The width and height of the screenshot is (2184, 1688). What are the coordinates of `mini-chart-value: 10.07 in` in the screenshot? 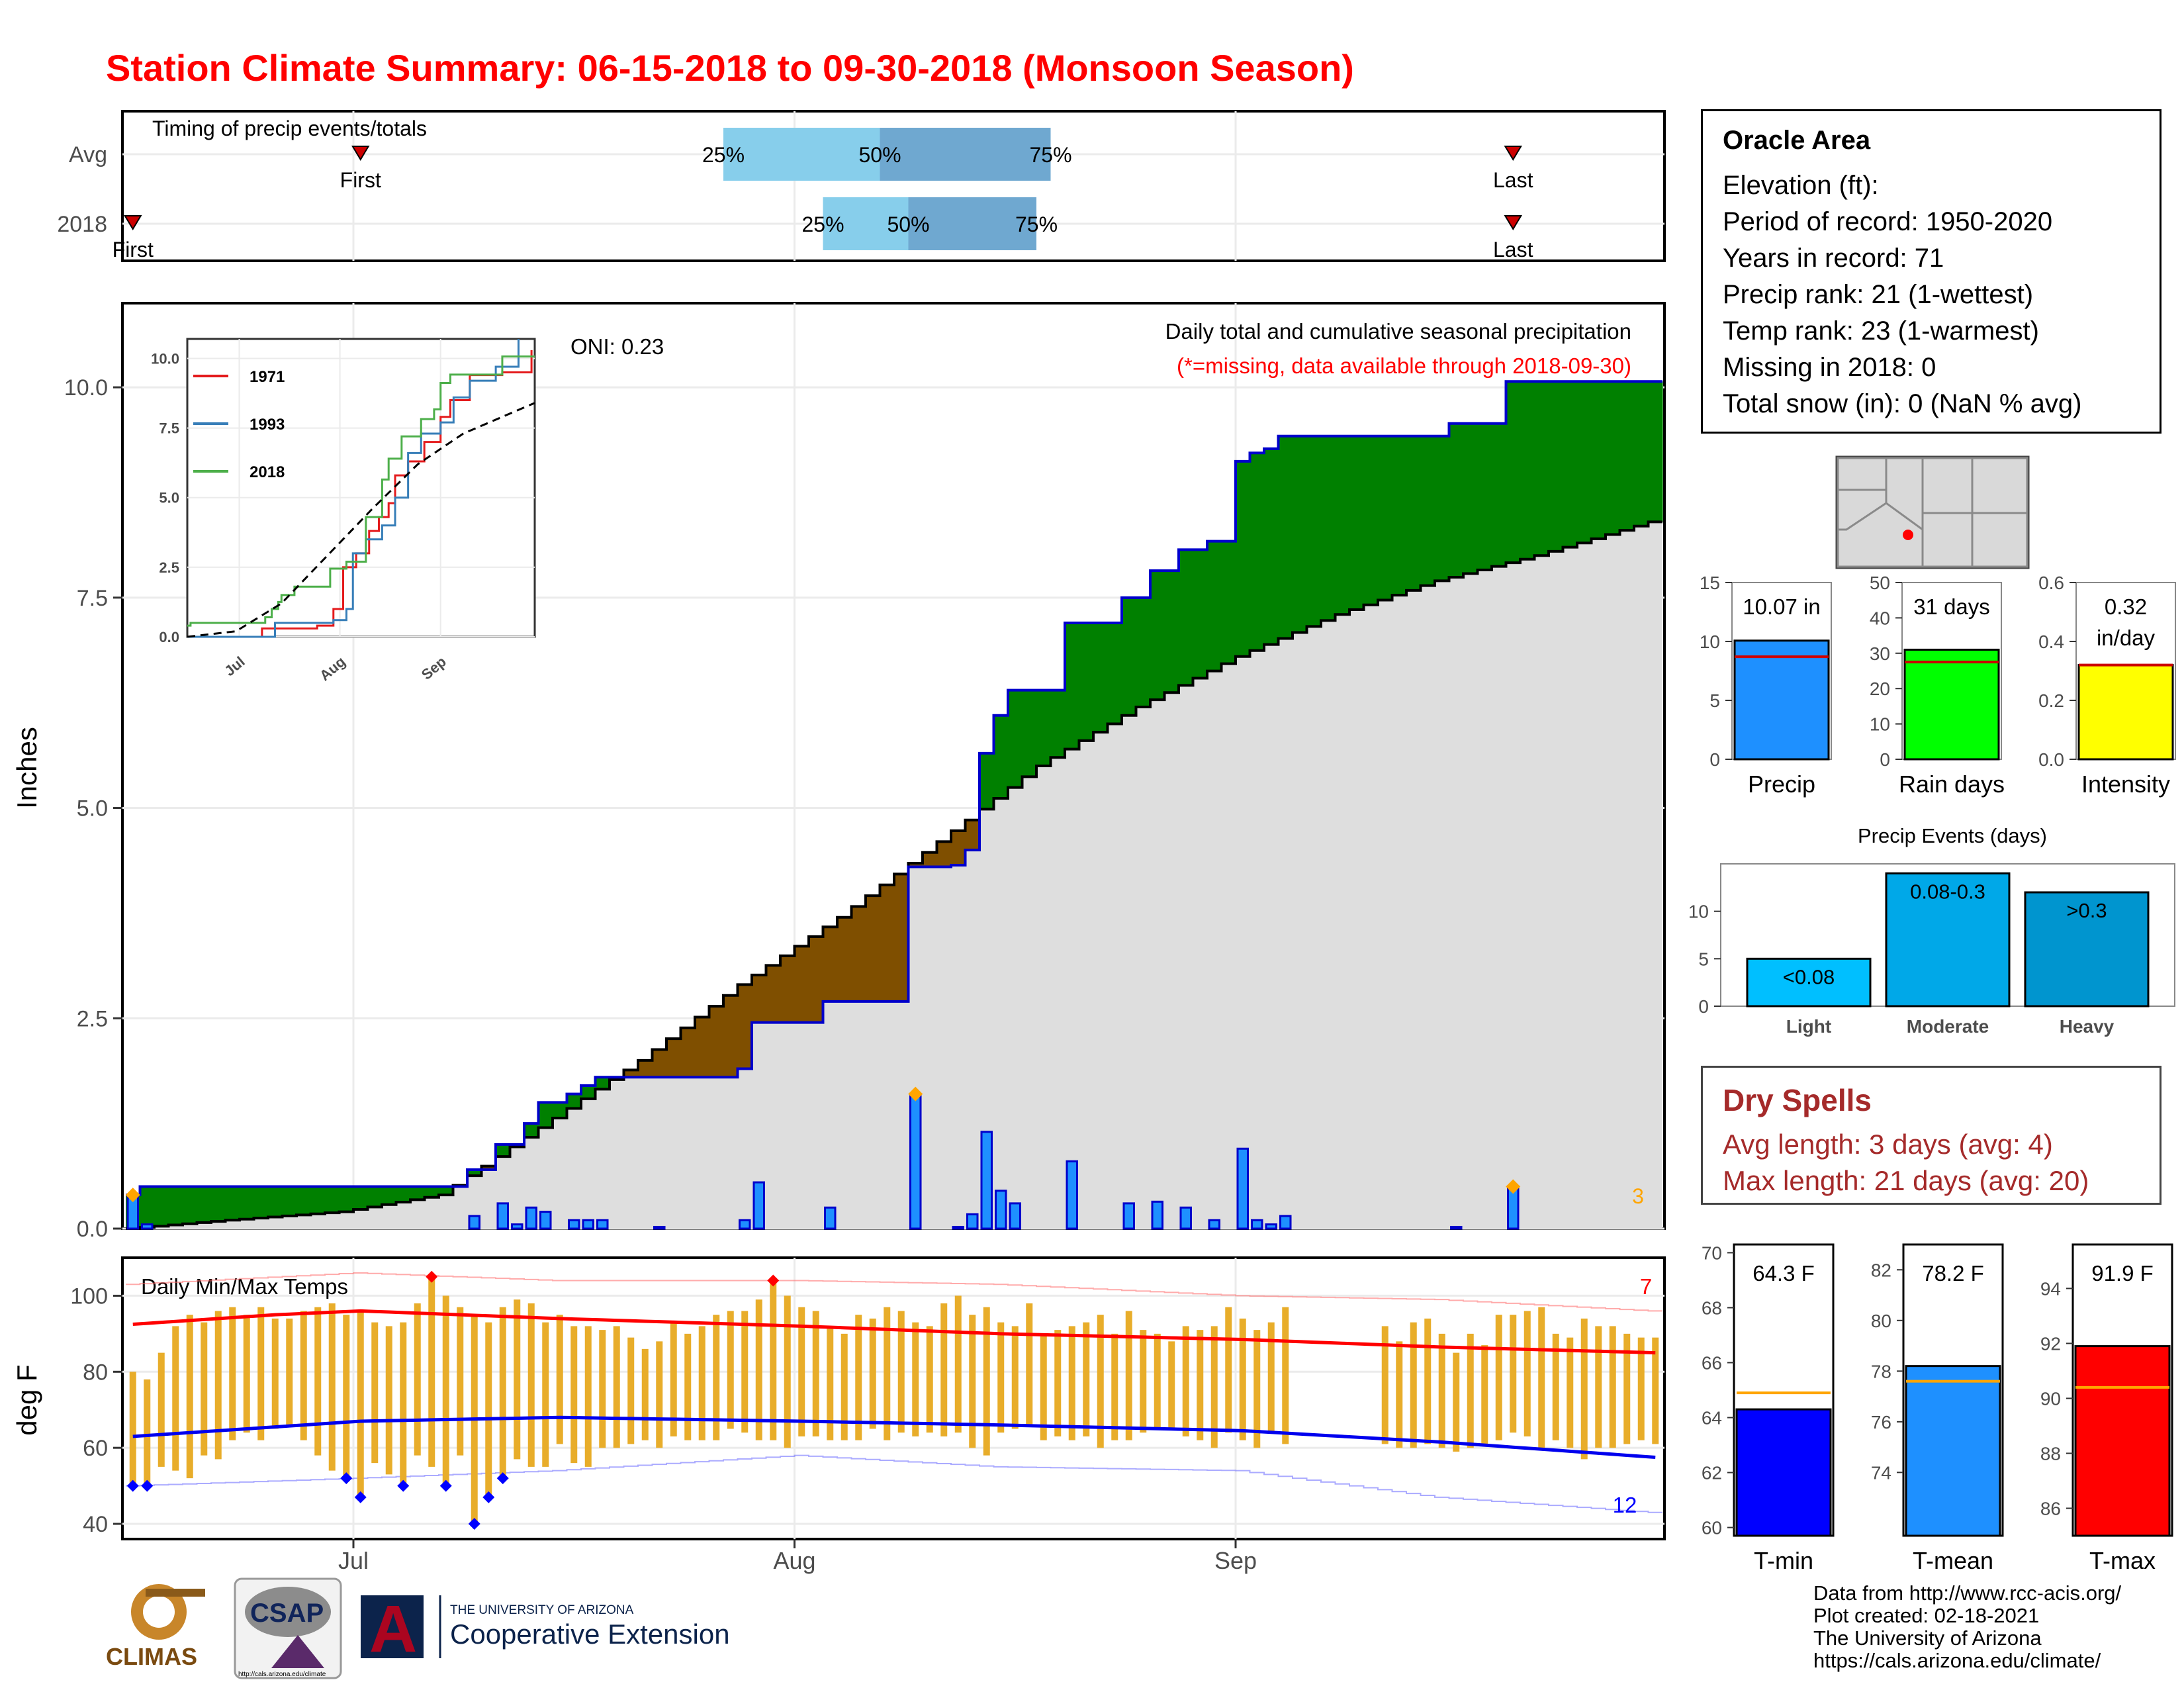 It's located at (1781, 606).